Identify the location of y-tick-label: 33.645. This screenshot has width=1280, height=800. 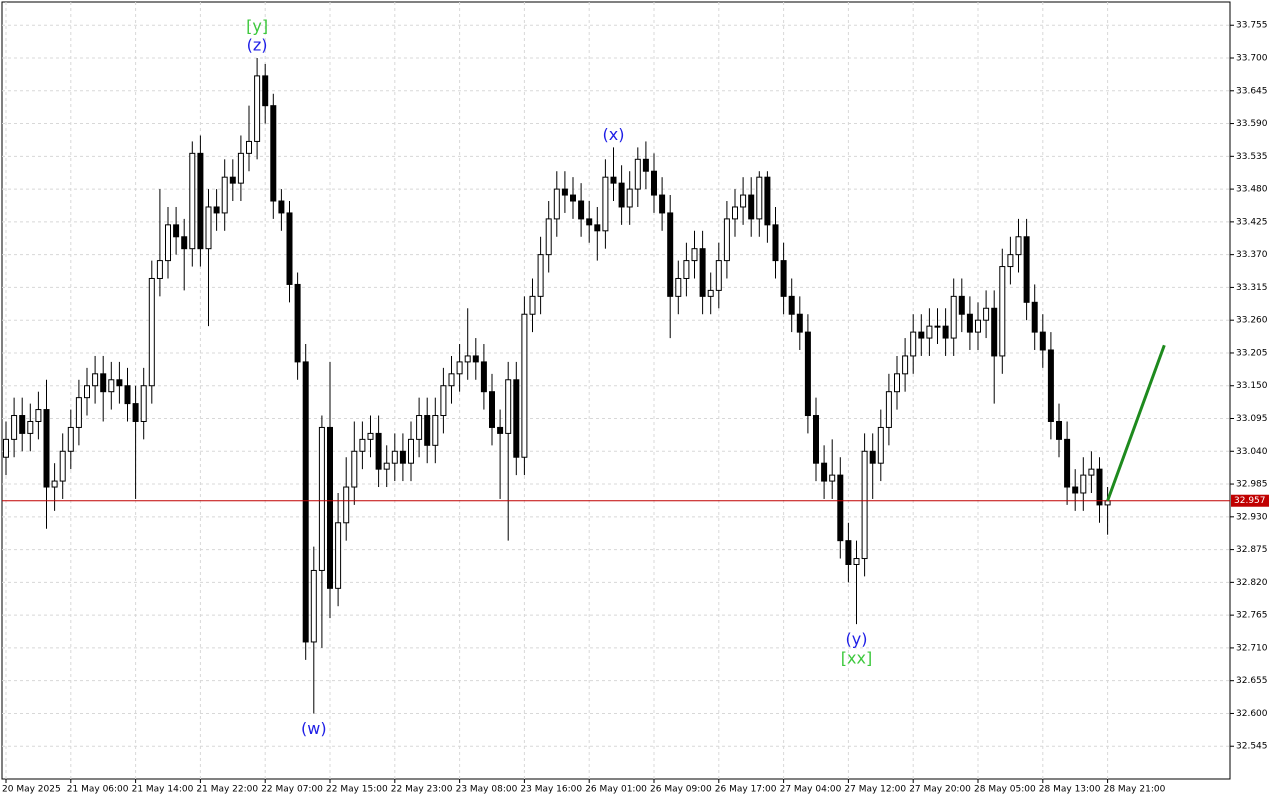
(1252, 91).